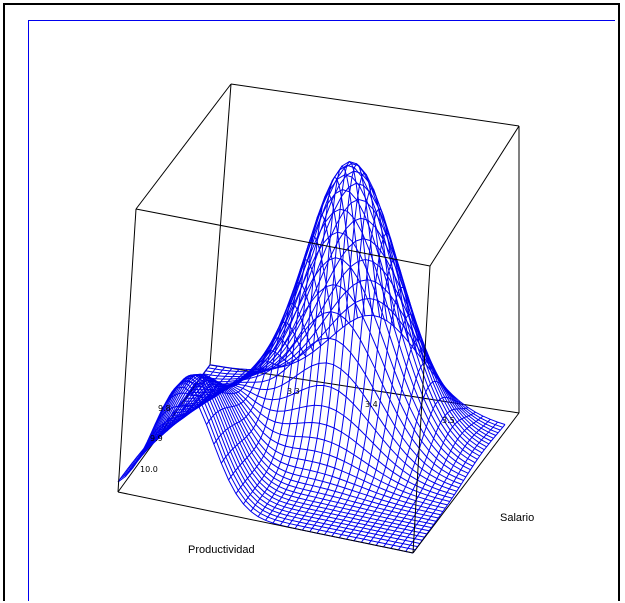 The width and height of the screenshot is (625, 603). I want to click on x-tick-label-1: 9.9, so click(156, 438).